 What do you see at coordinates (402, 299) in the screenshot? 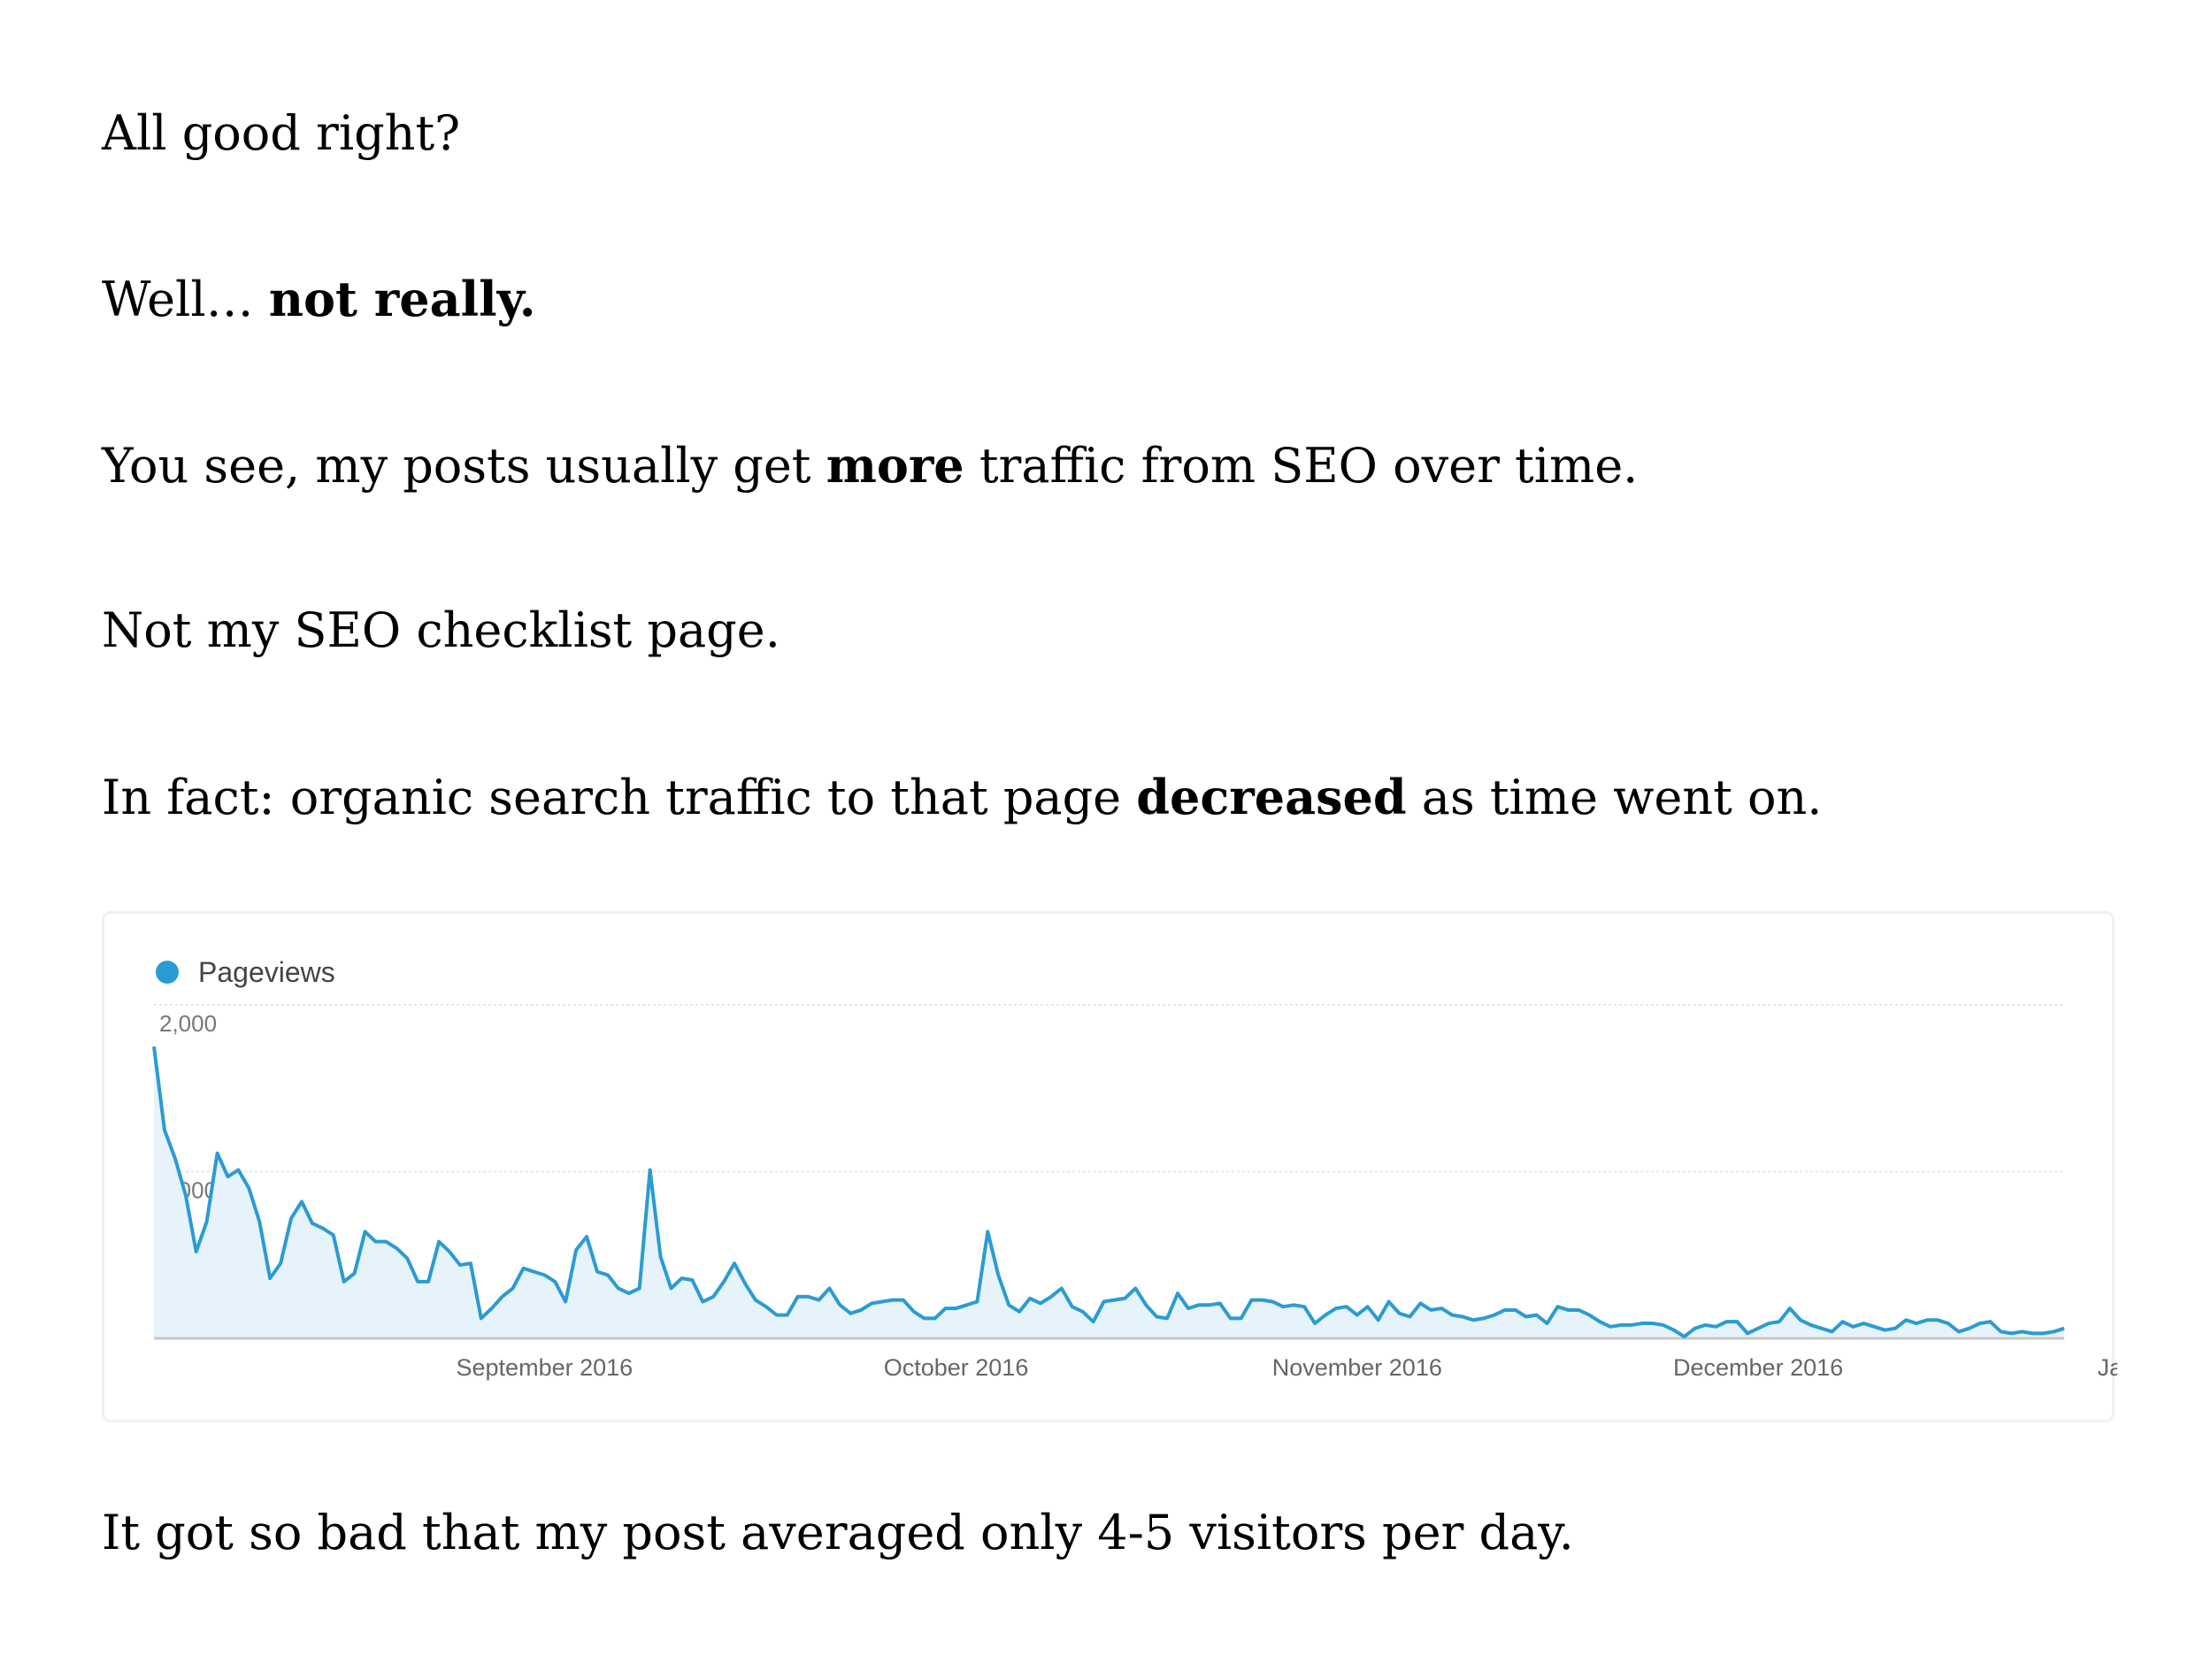
I see `emphasis-not-really: not really.` at bounding box center [402, 299].